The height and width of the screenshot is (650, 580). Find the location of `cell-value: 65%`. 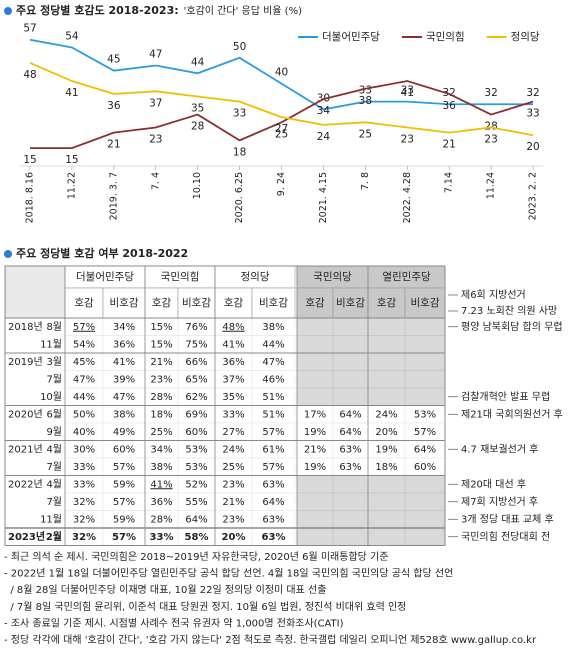

cell-value: 65% is located at coordinates (196, 379).